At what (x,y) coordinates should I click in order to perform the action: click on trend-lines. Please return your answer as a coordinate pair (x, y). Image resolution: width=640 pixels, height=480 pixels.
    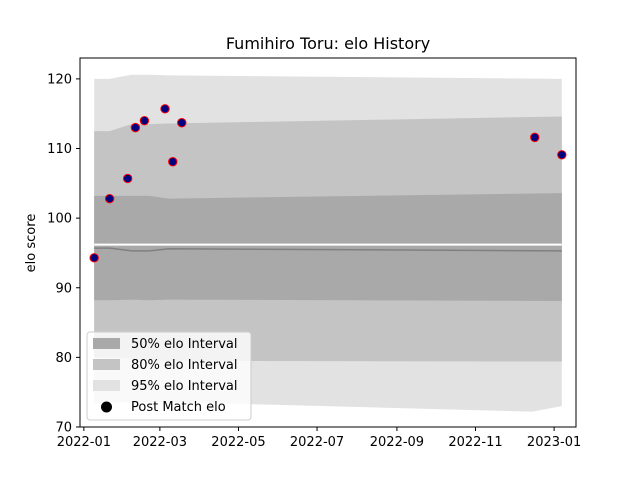
    Looking at the image, I should click on (328, 247).